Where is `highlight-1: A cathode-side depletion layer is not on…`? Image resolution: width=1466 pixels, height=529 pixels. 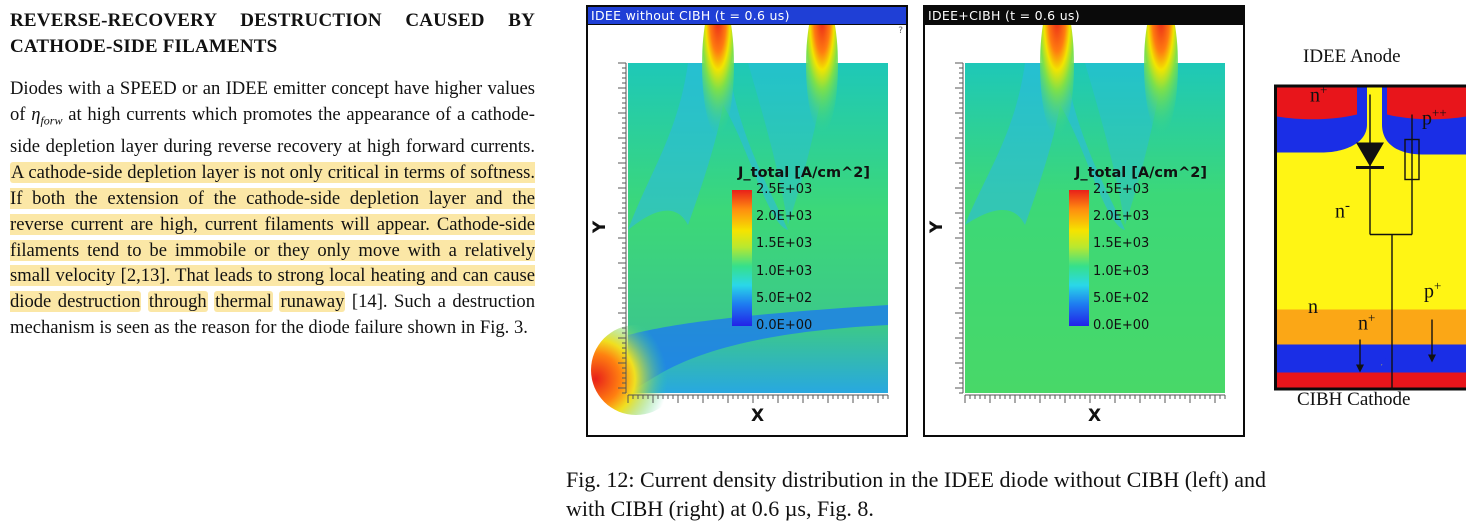 highlight-1: A cathode-side depletion layer is not on… is located at coordinates (272, 237).